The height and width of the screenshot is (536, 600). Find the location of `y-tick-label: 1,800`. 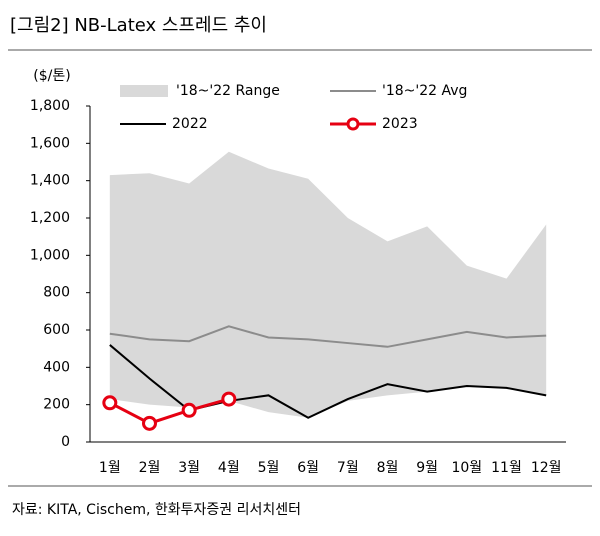

y-tick-label: 1,800 is located at coordinates (50, 106).